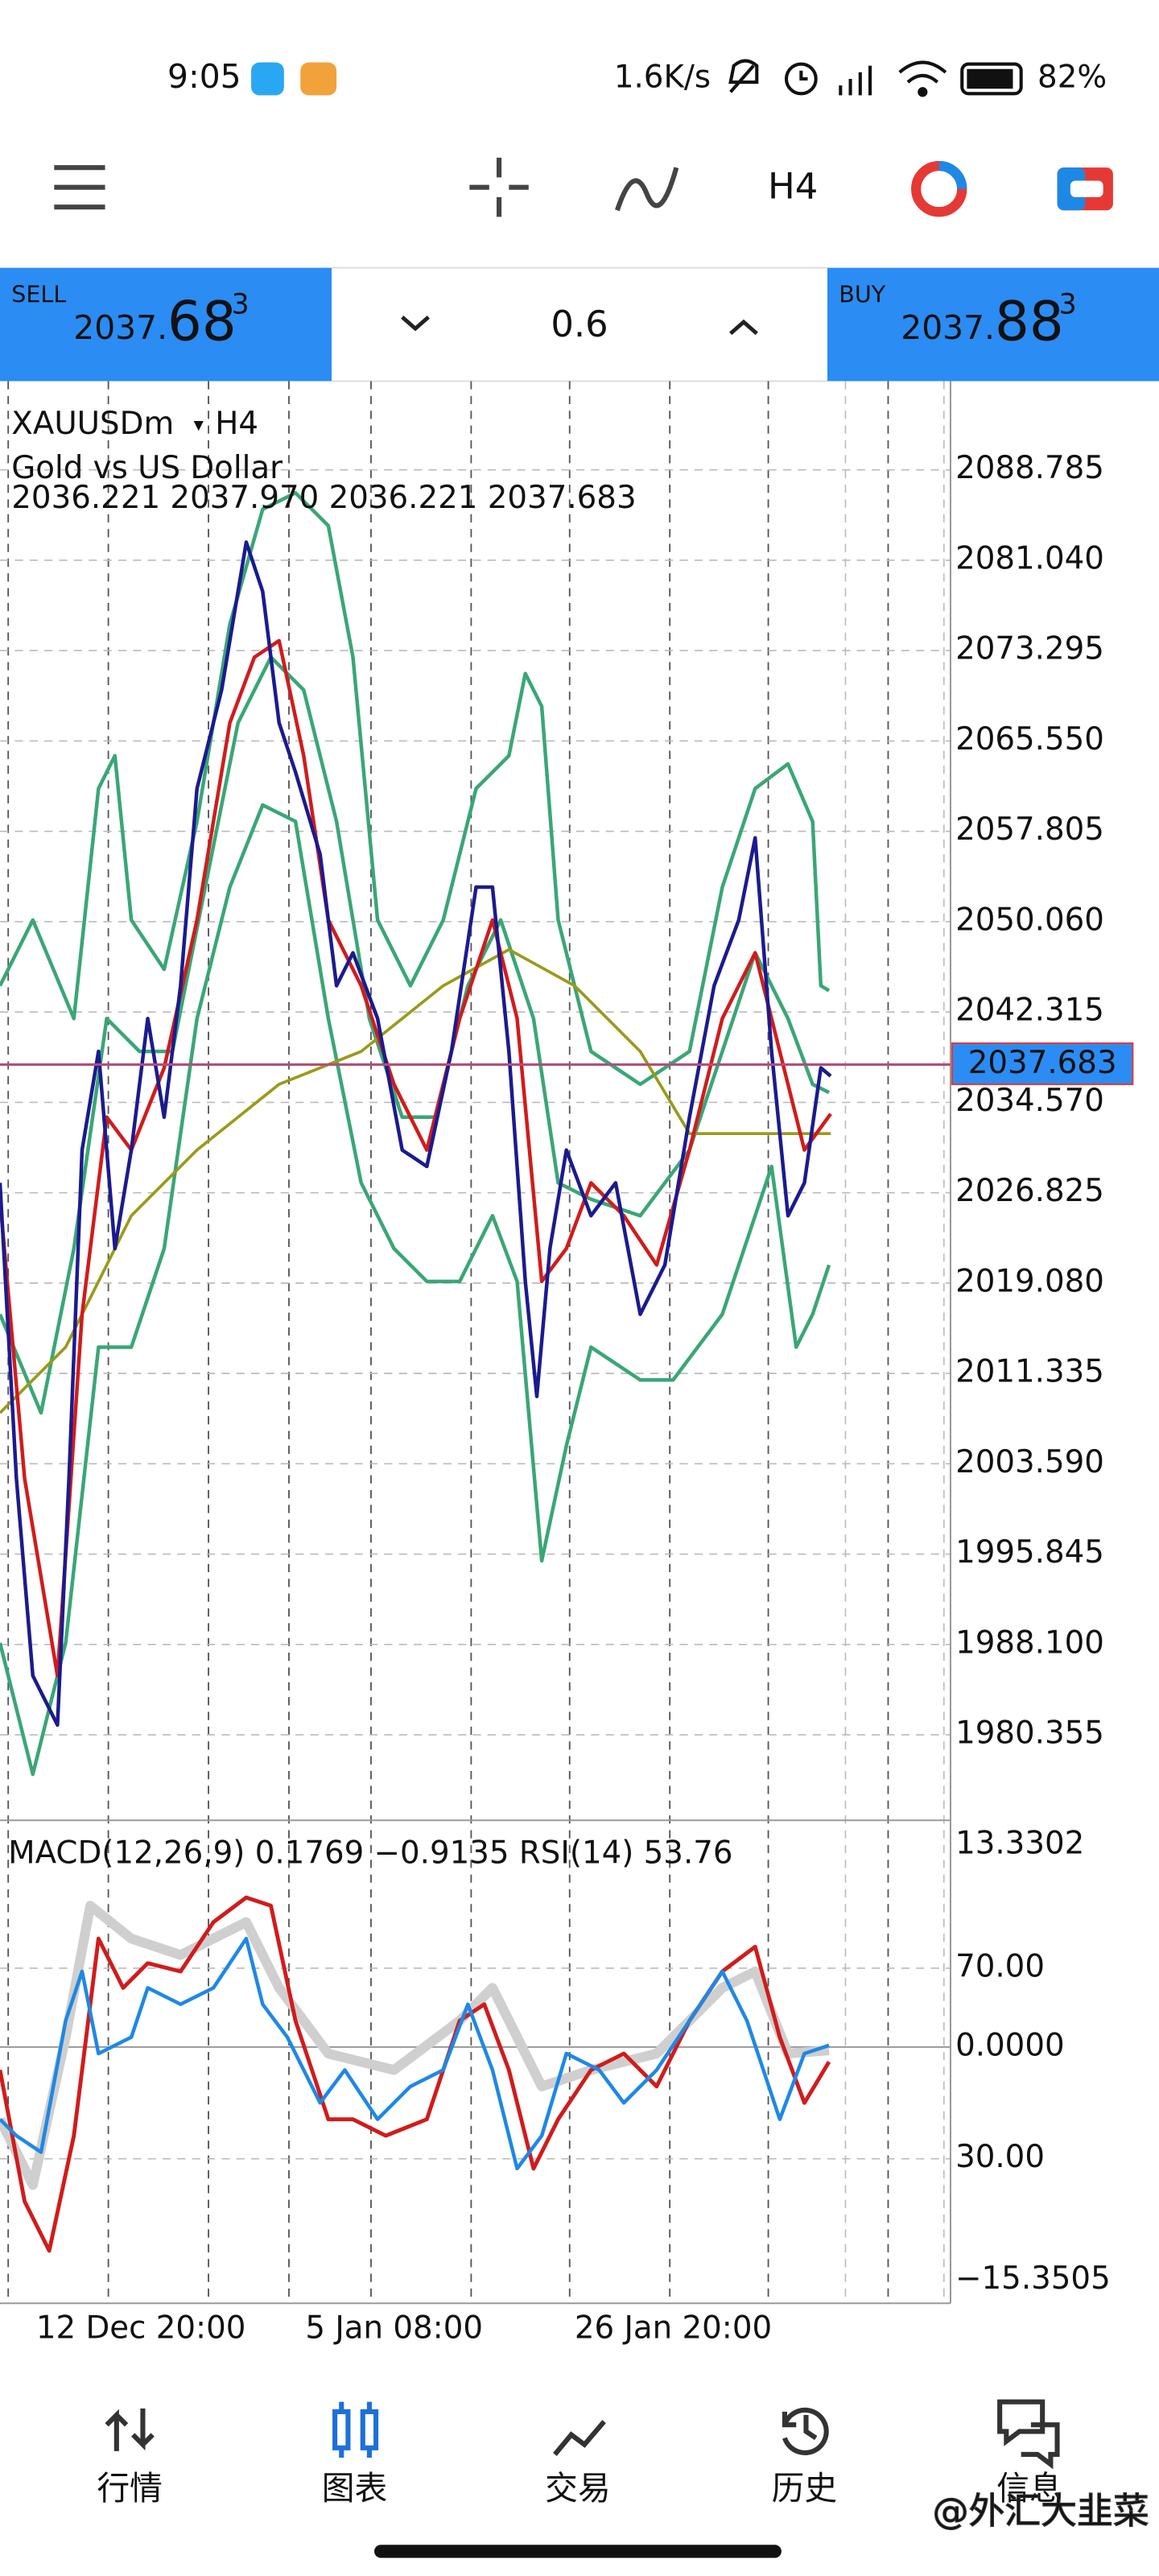 This screenshot has height=2576, width=1159. What do you see at coordinates (662, 77) in the screenshot?
I see `net-speed: 1.6K/s` at bounding box center [662, 77].